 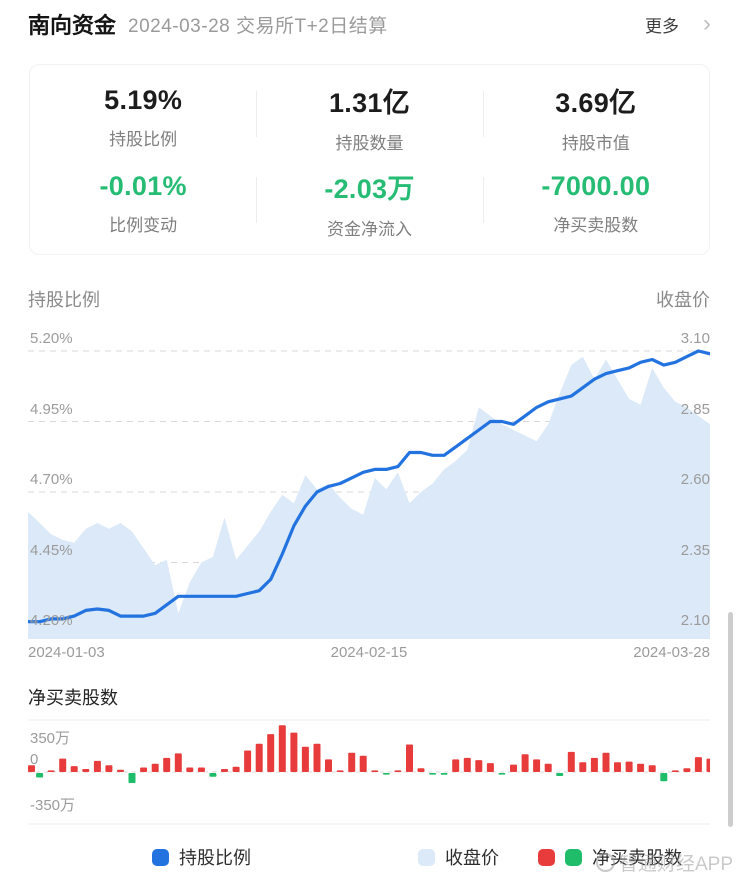 I want to click on stat-label: 持股市值, so click(x=595, y=144).